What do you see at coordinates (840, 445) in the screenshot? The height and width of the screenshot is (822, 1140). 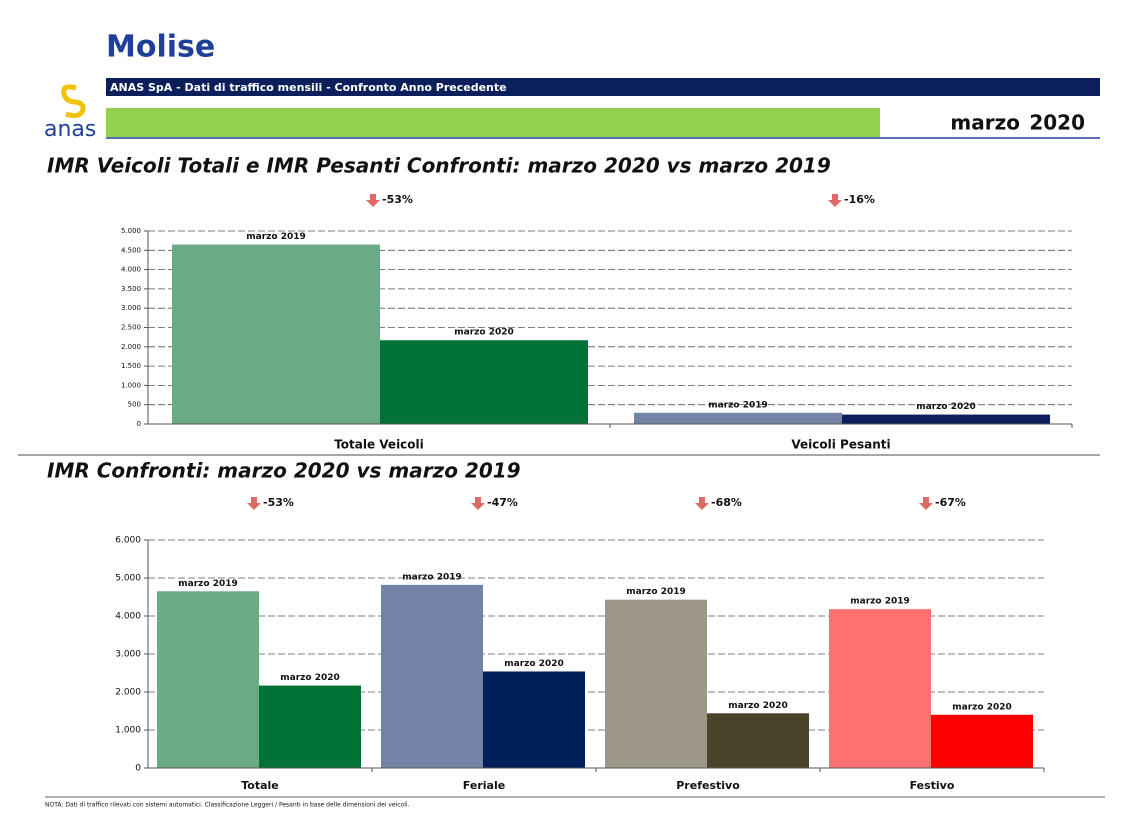 I see `x-tick-label: Veicoli Pesanti` at bounding box center [840, 445].